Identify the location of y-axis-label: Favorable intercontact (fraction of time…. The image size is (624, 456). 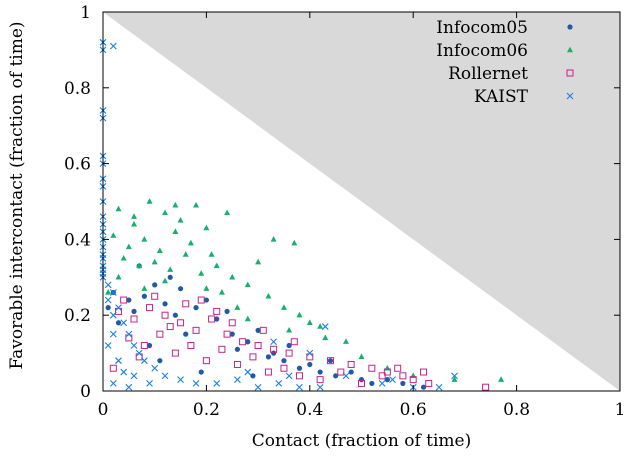
(17, 195).